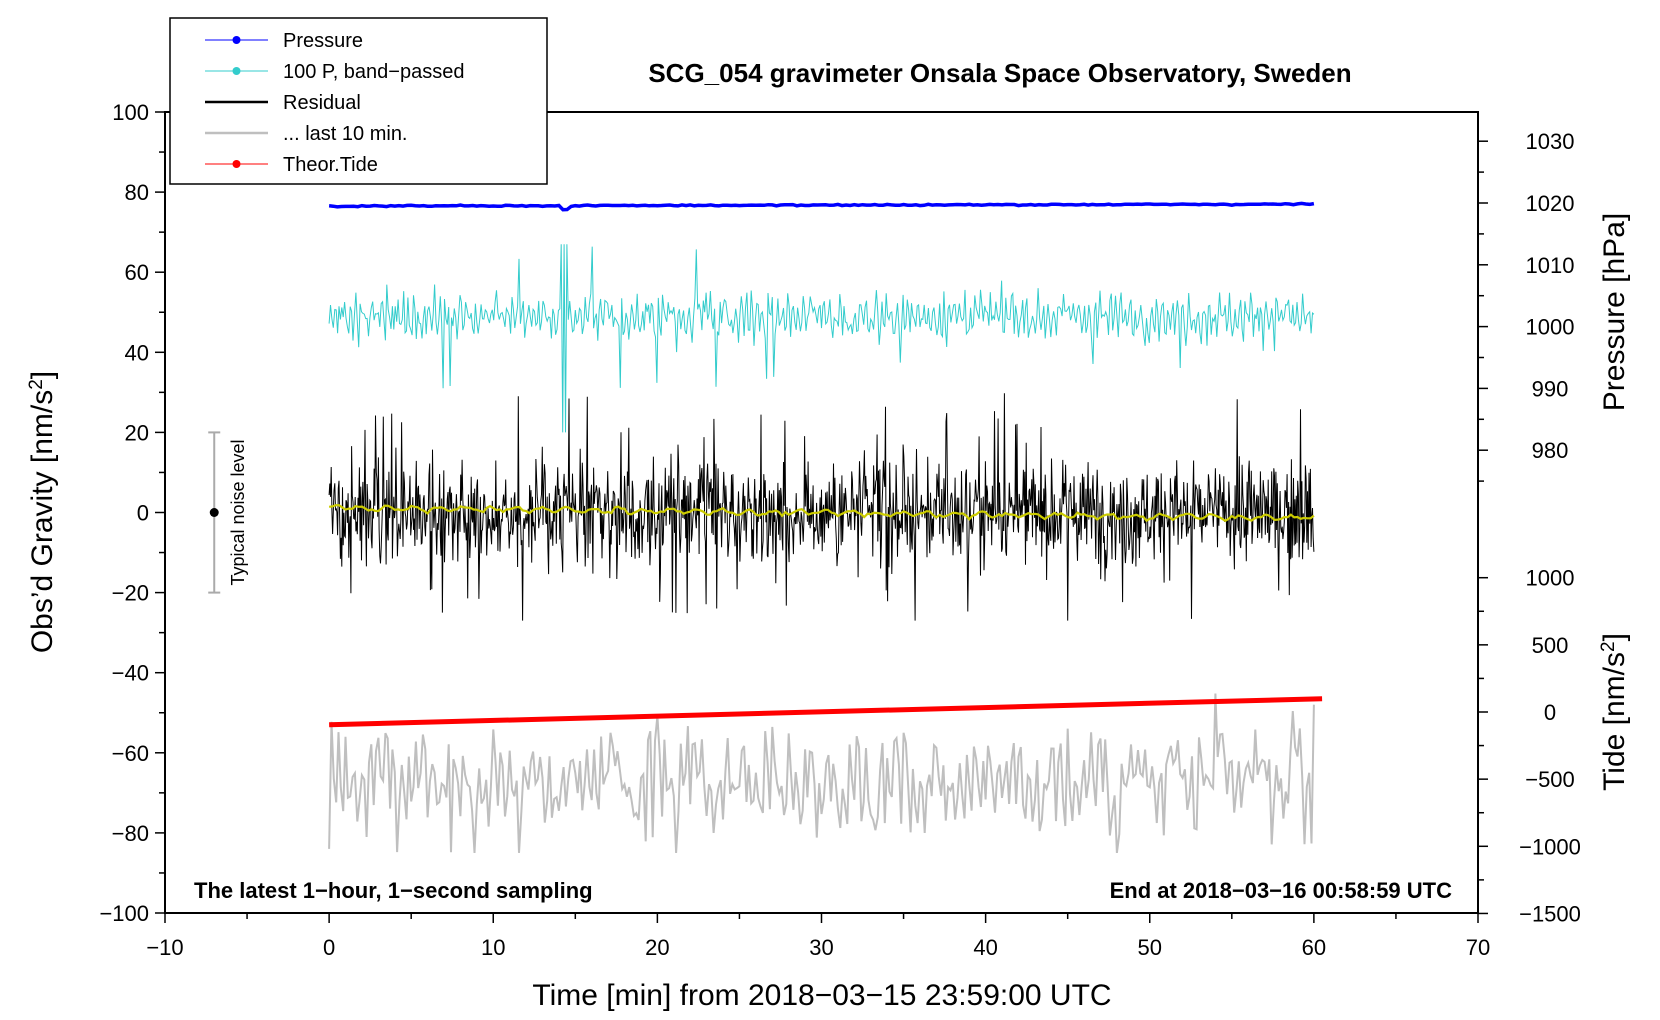  Describe the element at coordinates (323, 41) in the screenshot. I see `legend-label: Pressure` at that location.